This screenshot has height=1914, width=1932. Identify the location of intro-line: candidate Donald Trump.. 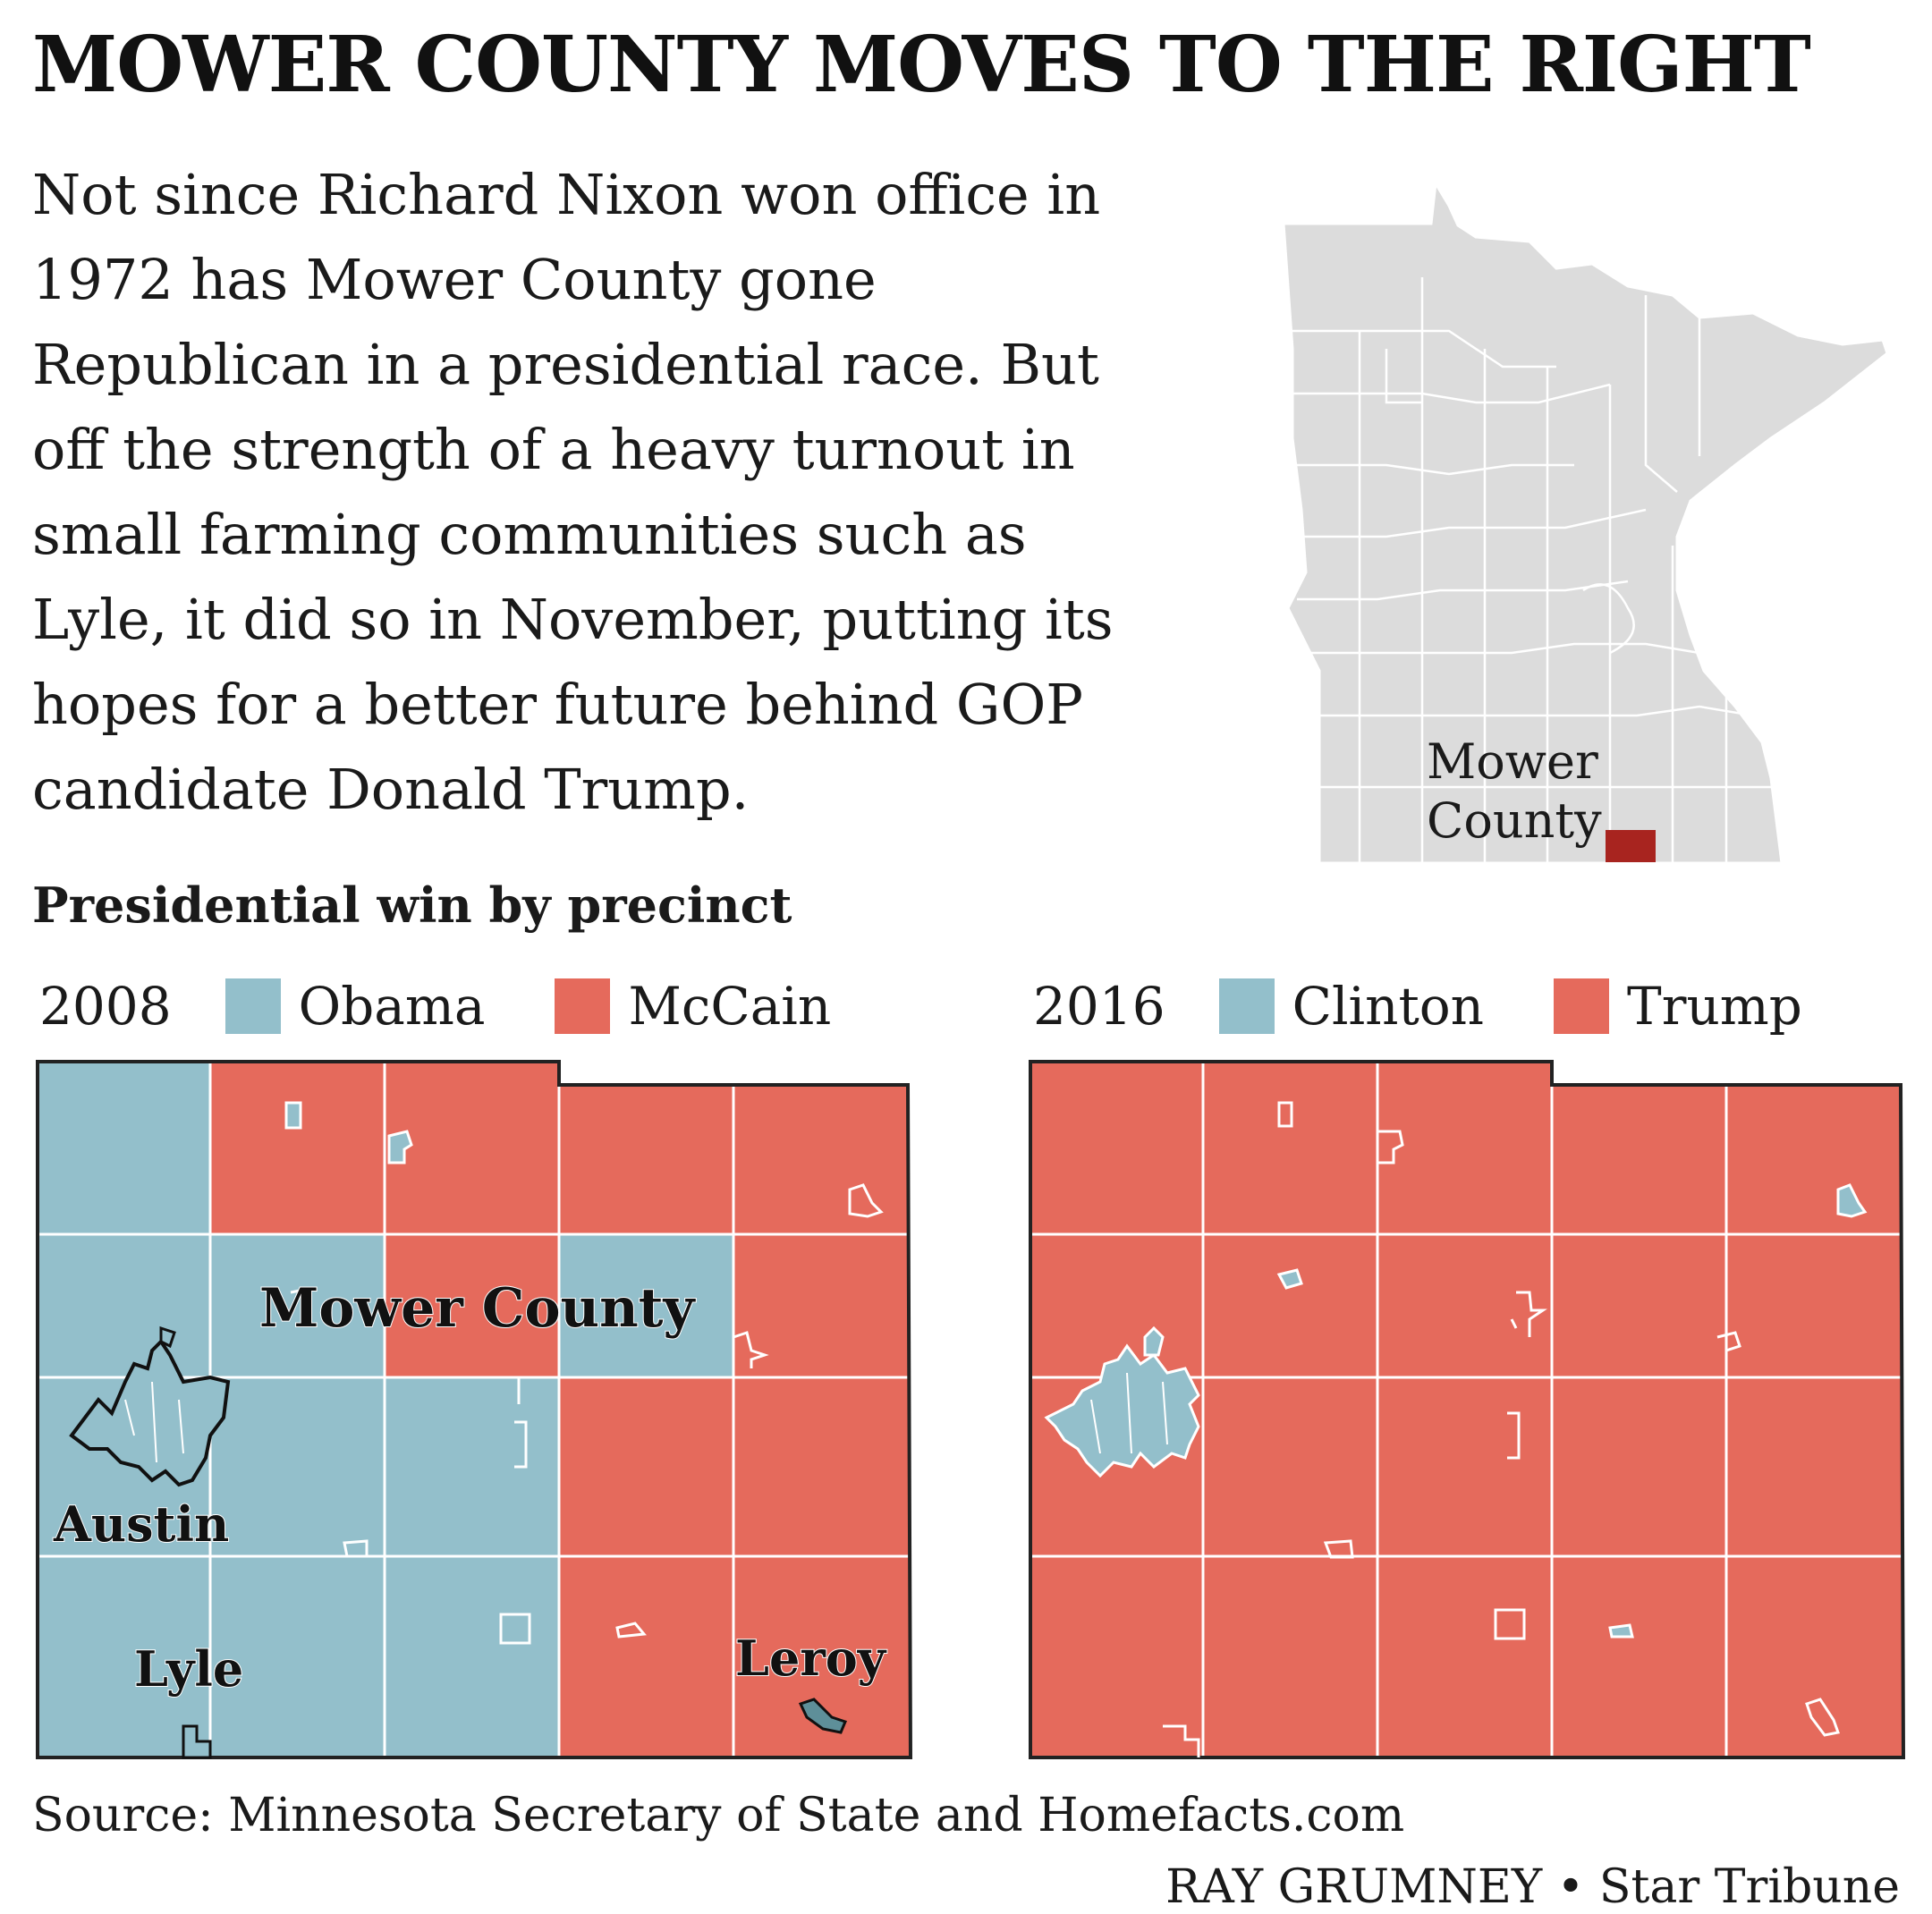
(391, 789).